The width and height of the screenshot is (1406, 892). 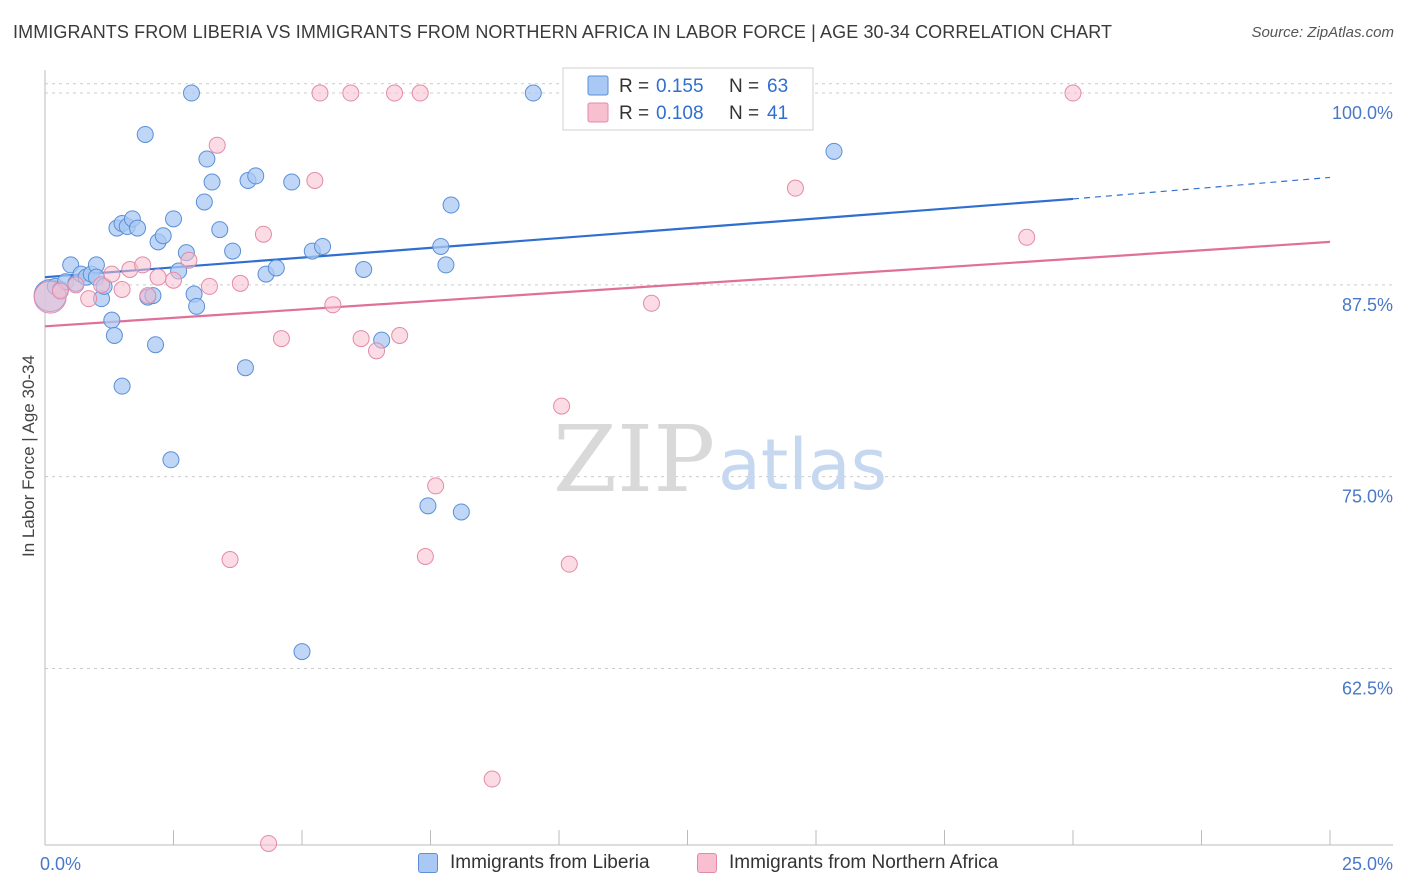 I want to click on legend-label-northern-africa: Immigrants from Northern Africa, so click(x=864, y=862).